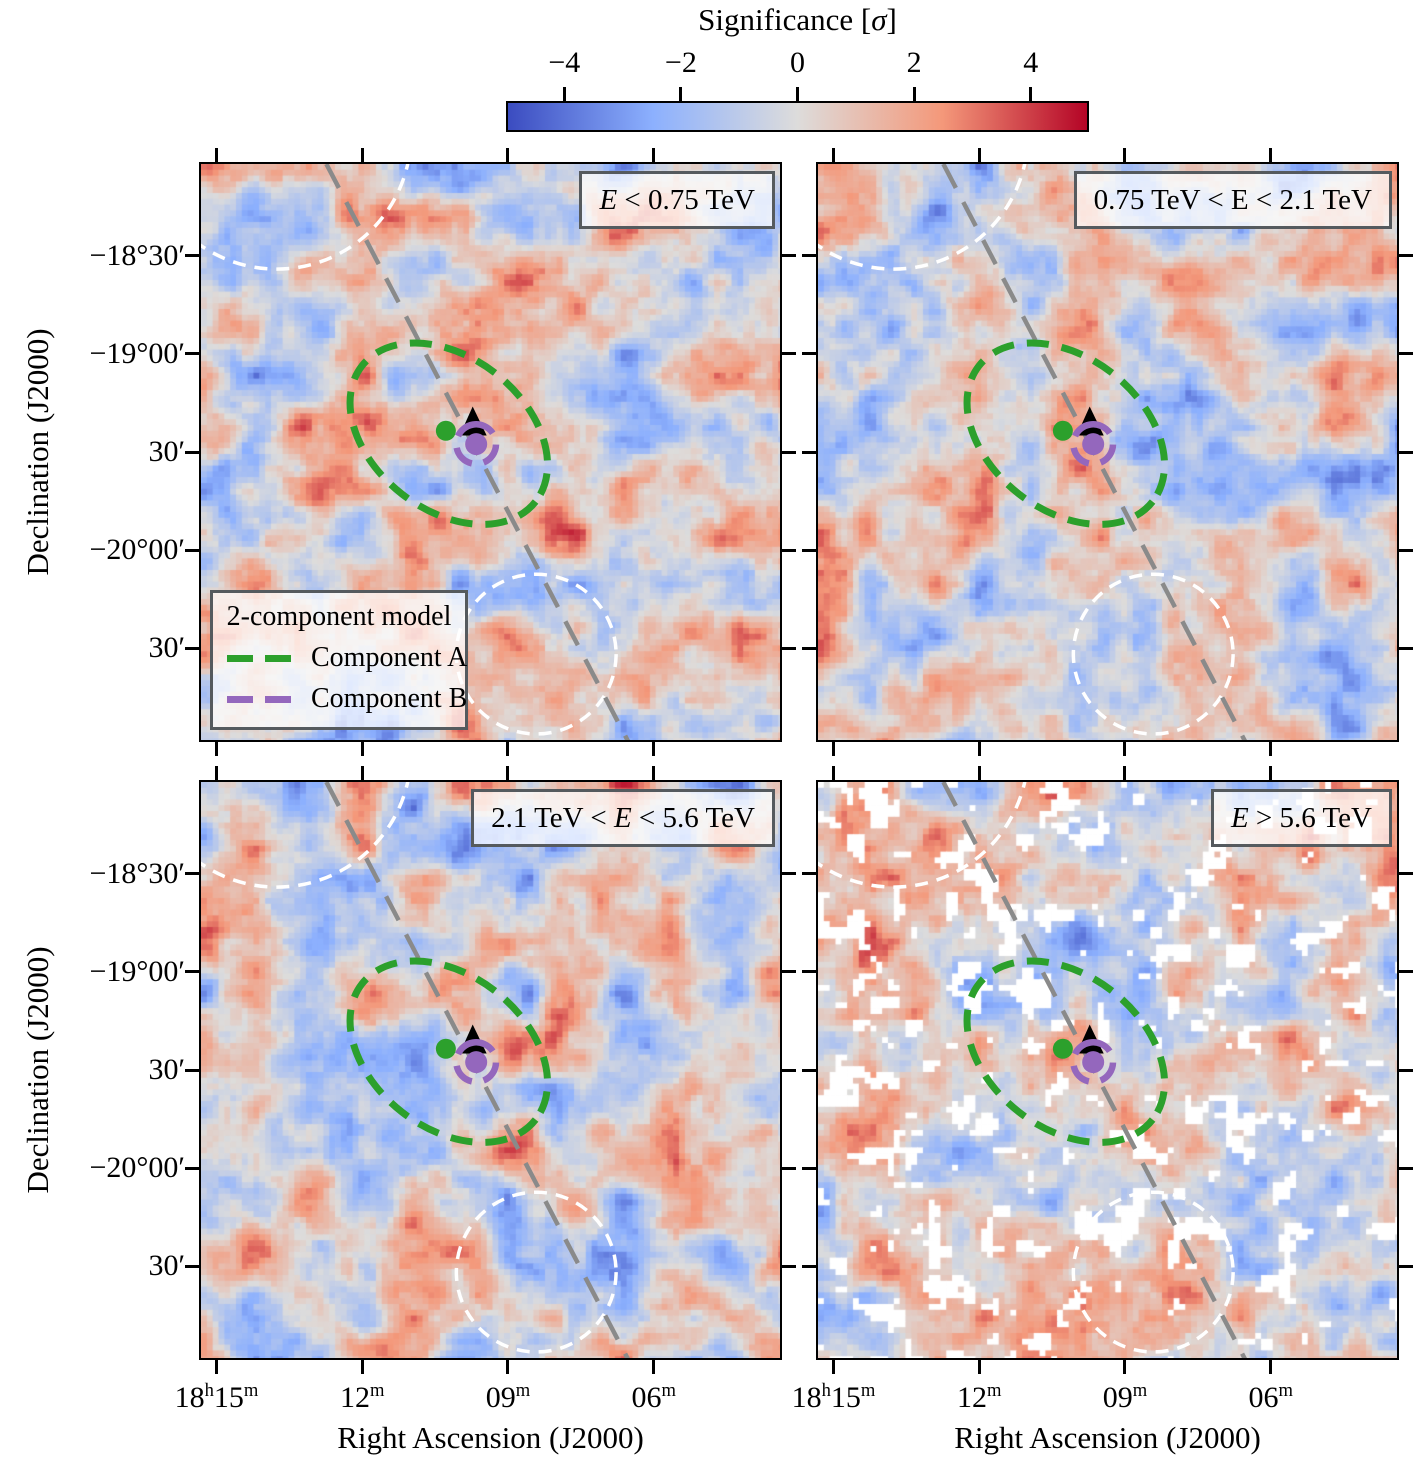 The image size is (1417, 1471). I want to click on x-axis-title-left: Right Ascension (J2000), so click(490, 1437).